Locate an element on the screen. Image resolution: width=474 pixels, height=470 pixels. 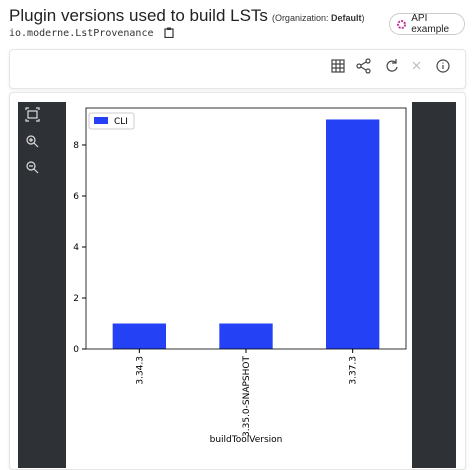
api-button: API example is located at coordinates (427, 24).